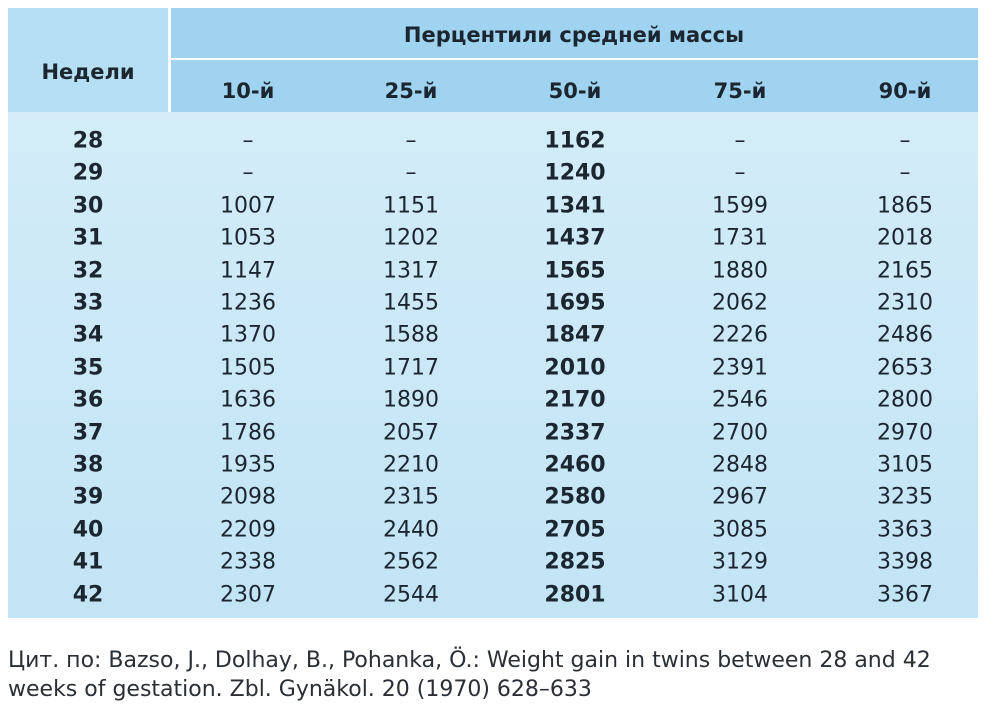 The width and height of the screenshot is (1000, 721). Describe the element at coordinates (575, 562) in the screenshot. I see `value-cell: 2825` at that location.